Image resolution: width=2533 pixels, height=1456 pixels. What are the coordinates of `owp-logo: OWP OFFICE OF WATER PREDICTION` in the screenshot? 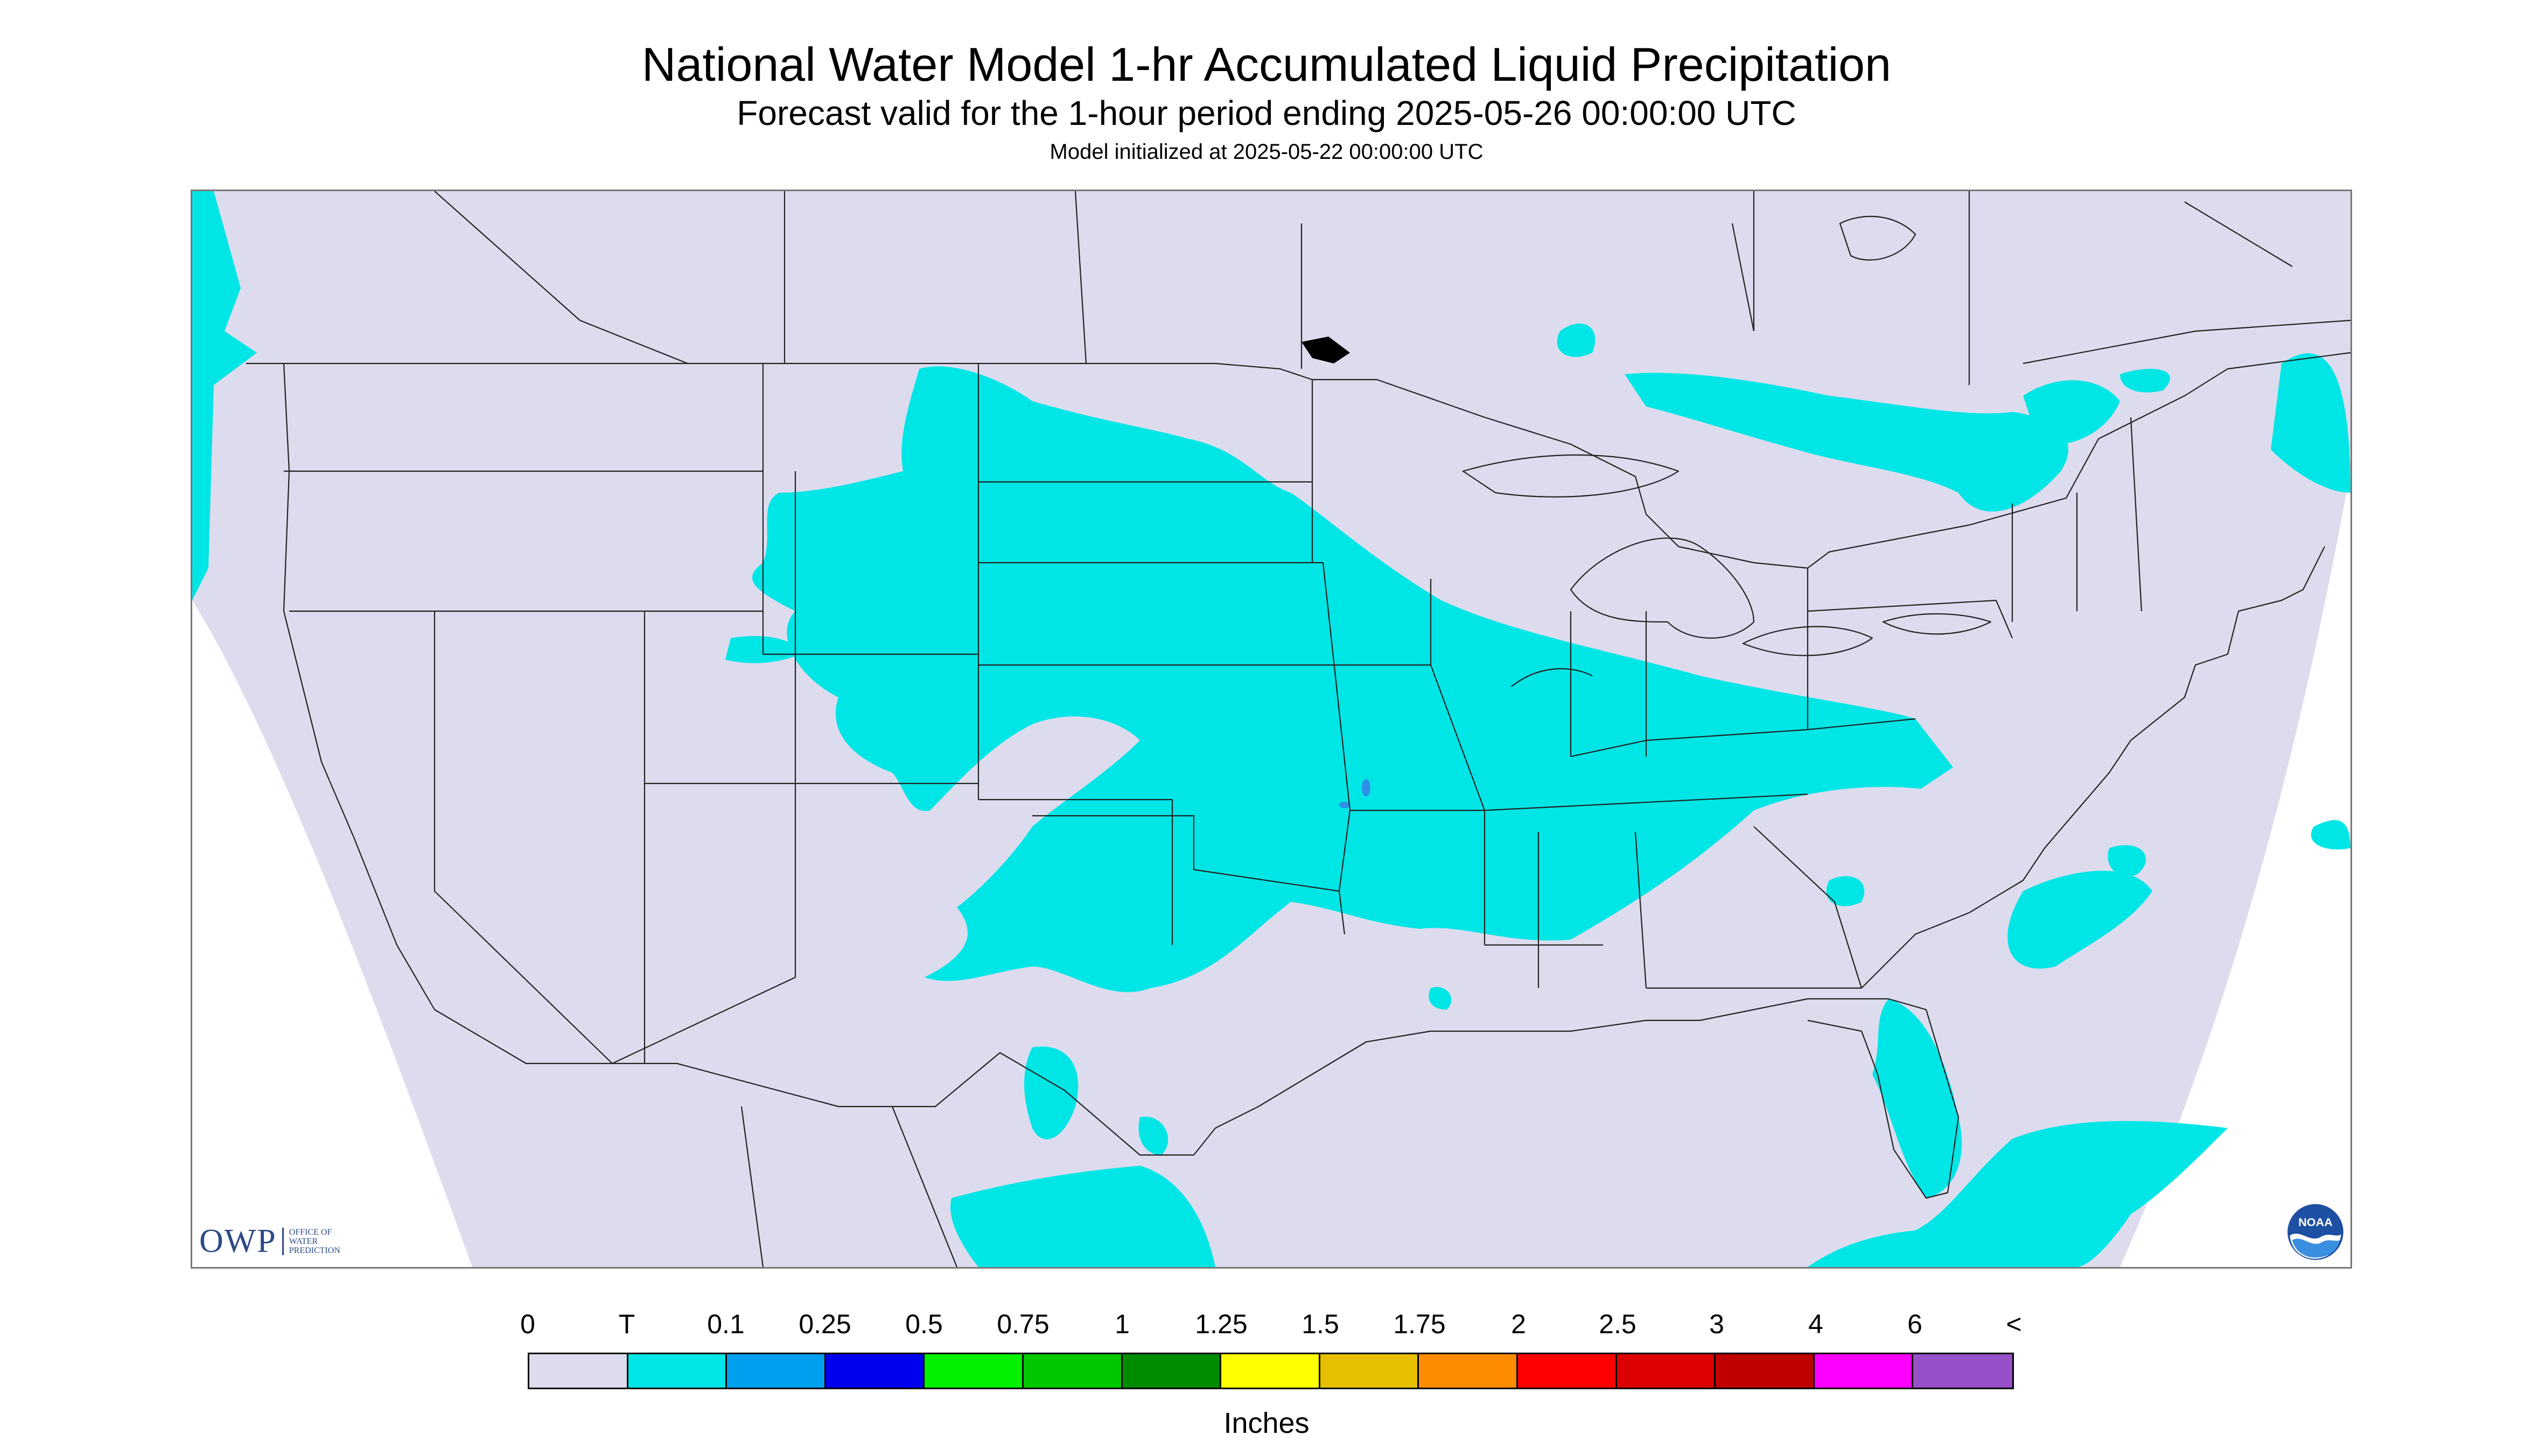 It's located at (269, 1241).